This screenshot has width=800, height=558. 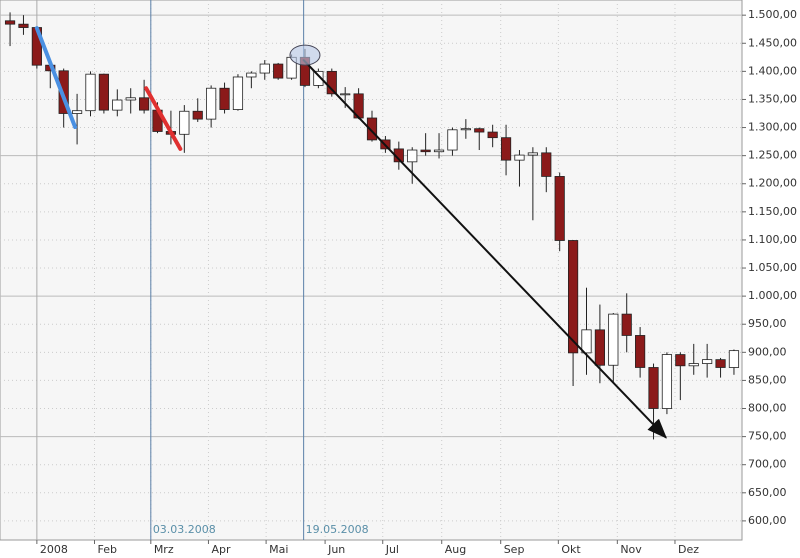 What do you see at coordinates (514, 549) in the screenshot?
I see `x-tick-label: Sep` at bounding box center [514, 549].